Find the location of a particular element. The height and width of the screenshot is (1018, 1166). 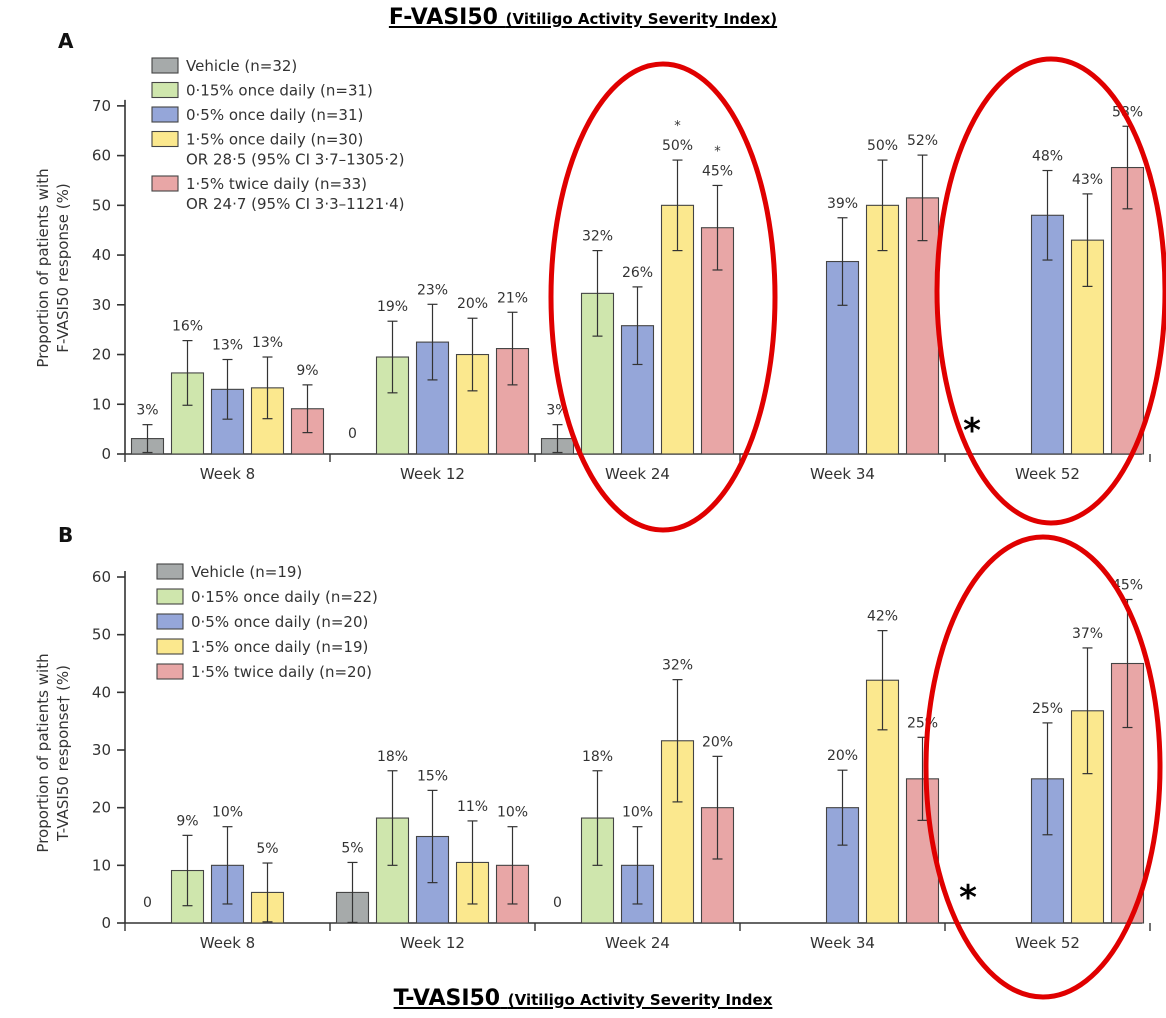

data-label: 23% is located at coordinates (432, 290).